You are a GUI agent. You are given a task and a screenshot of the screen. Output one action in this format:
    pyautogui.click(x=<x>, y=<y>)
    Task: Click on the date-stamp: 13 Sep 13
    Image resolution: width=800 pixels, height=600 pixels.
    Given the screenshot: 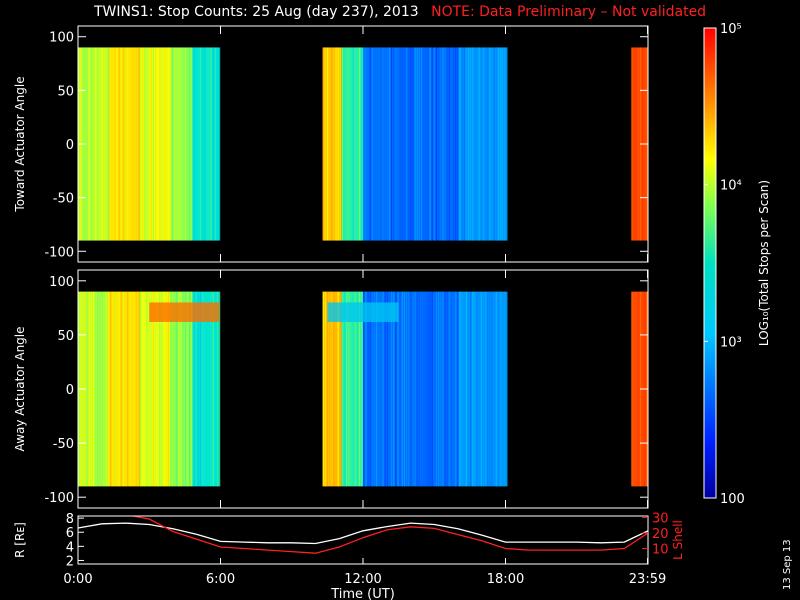 What is the action you would take?
    pyautogui.click(x=787, y=564)
    